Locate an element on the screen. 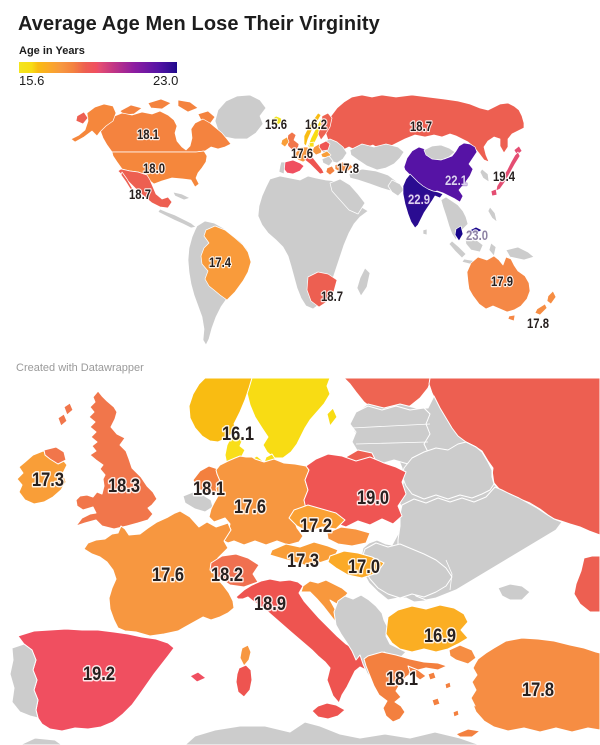 The width and height of the screenshot is (600, 745). svg-text: 16.2 is located at coordinates (316, 124).